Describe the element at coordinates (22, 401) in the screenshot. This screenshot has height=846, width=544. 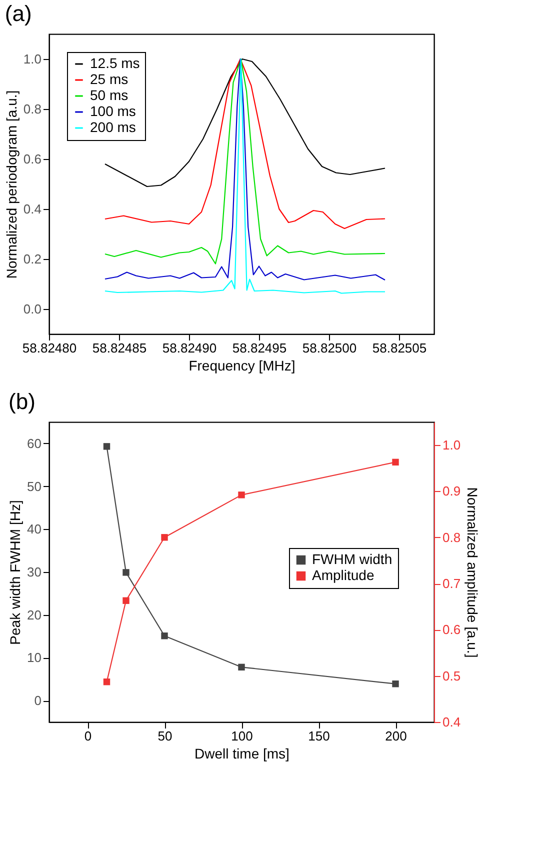
I see `chart-title: (b)` at that location.